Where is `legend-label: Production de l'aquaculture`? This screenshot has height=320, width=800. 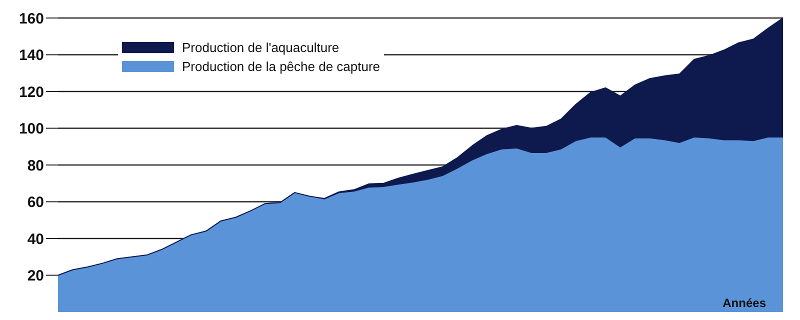 legend-label: Production de l'aquaculture is located at coordinates (261, 47).